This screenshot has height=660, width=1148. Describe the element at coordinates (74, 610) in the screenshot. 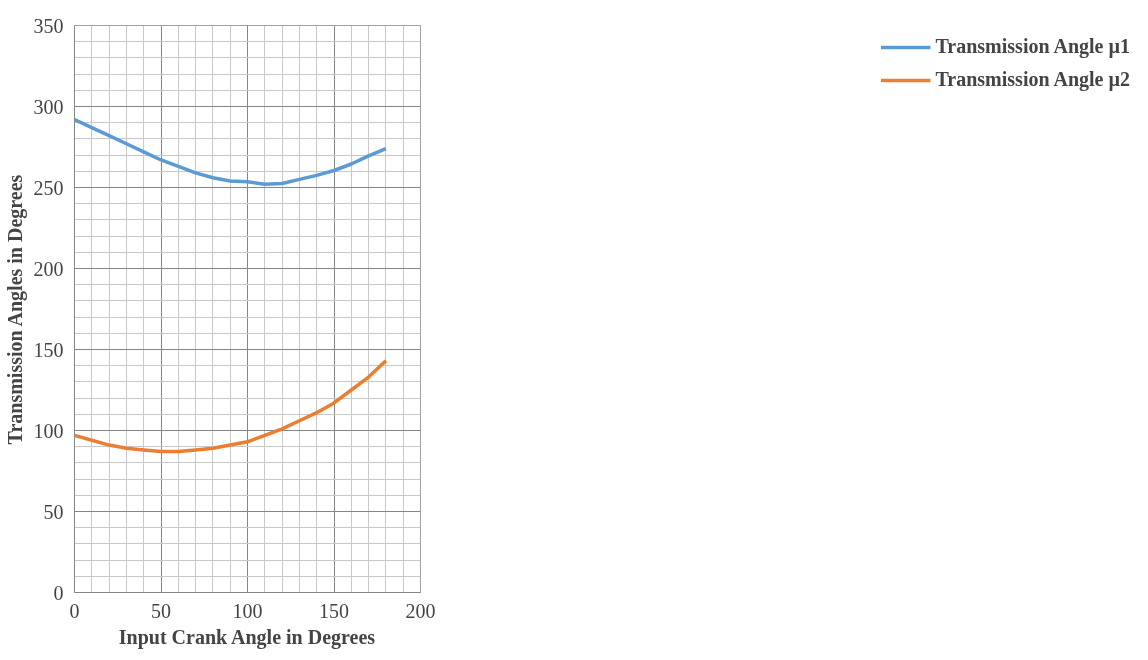

I see `x-tick-label: 0` at that location.